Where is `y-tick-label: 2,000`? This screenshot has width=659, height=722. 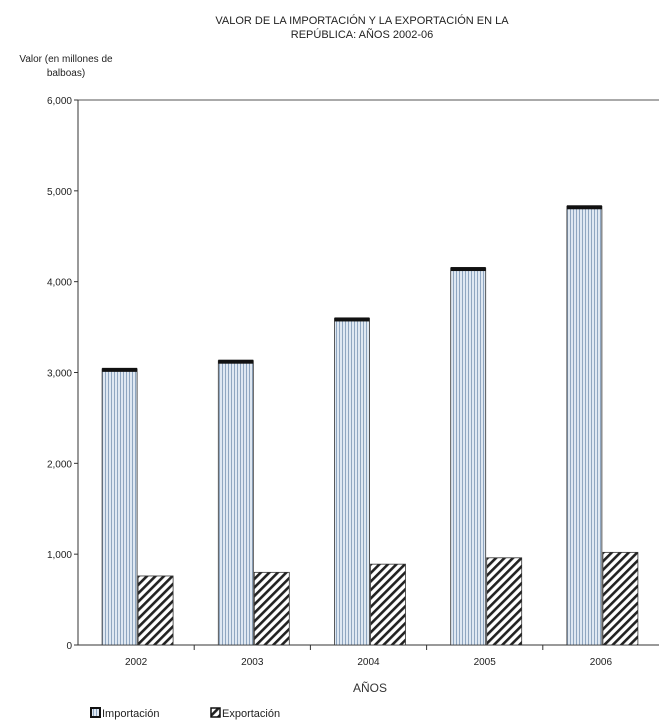
y-tick-label: 2,000 is located at coordinates (59, 464).